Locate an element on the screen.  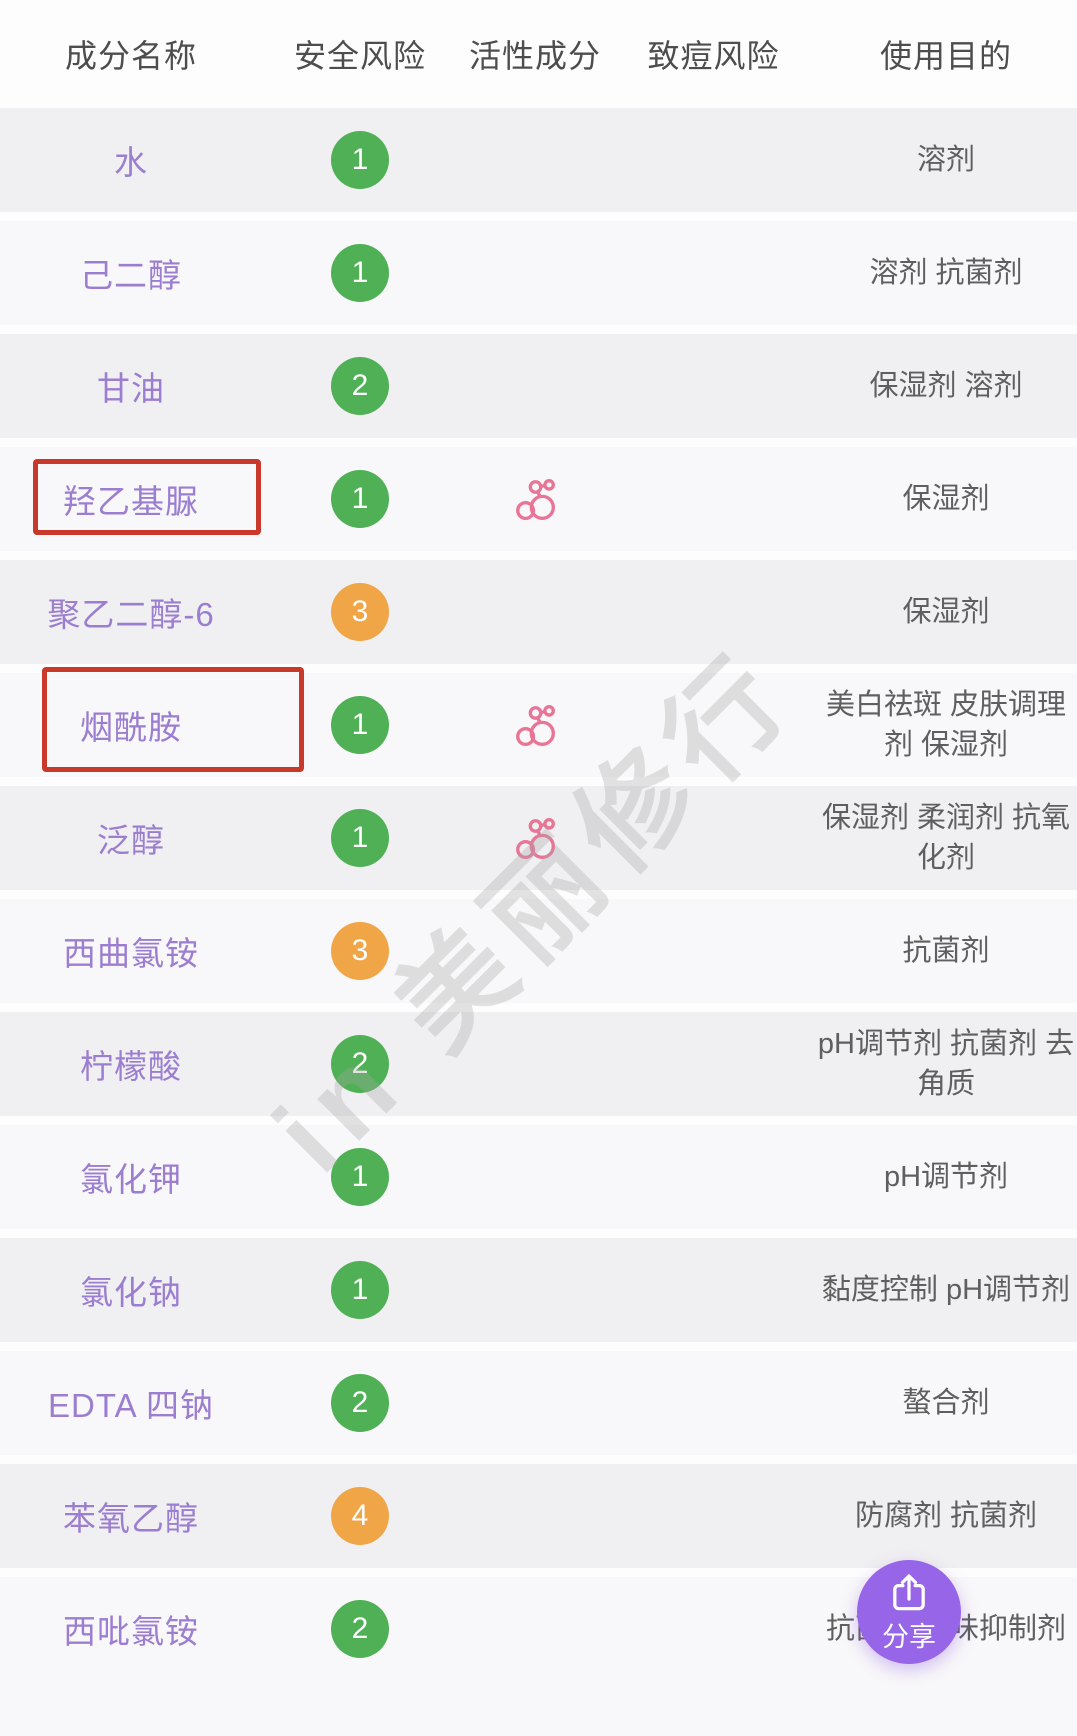
table-row: 水 1 溶剂 is located at coordinates (538, 160).